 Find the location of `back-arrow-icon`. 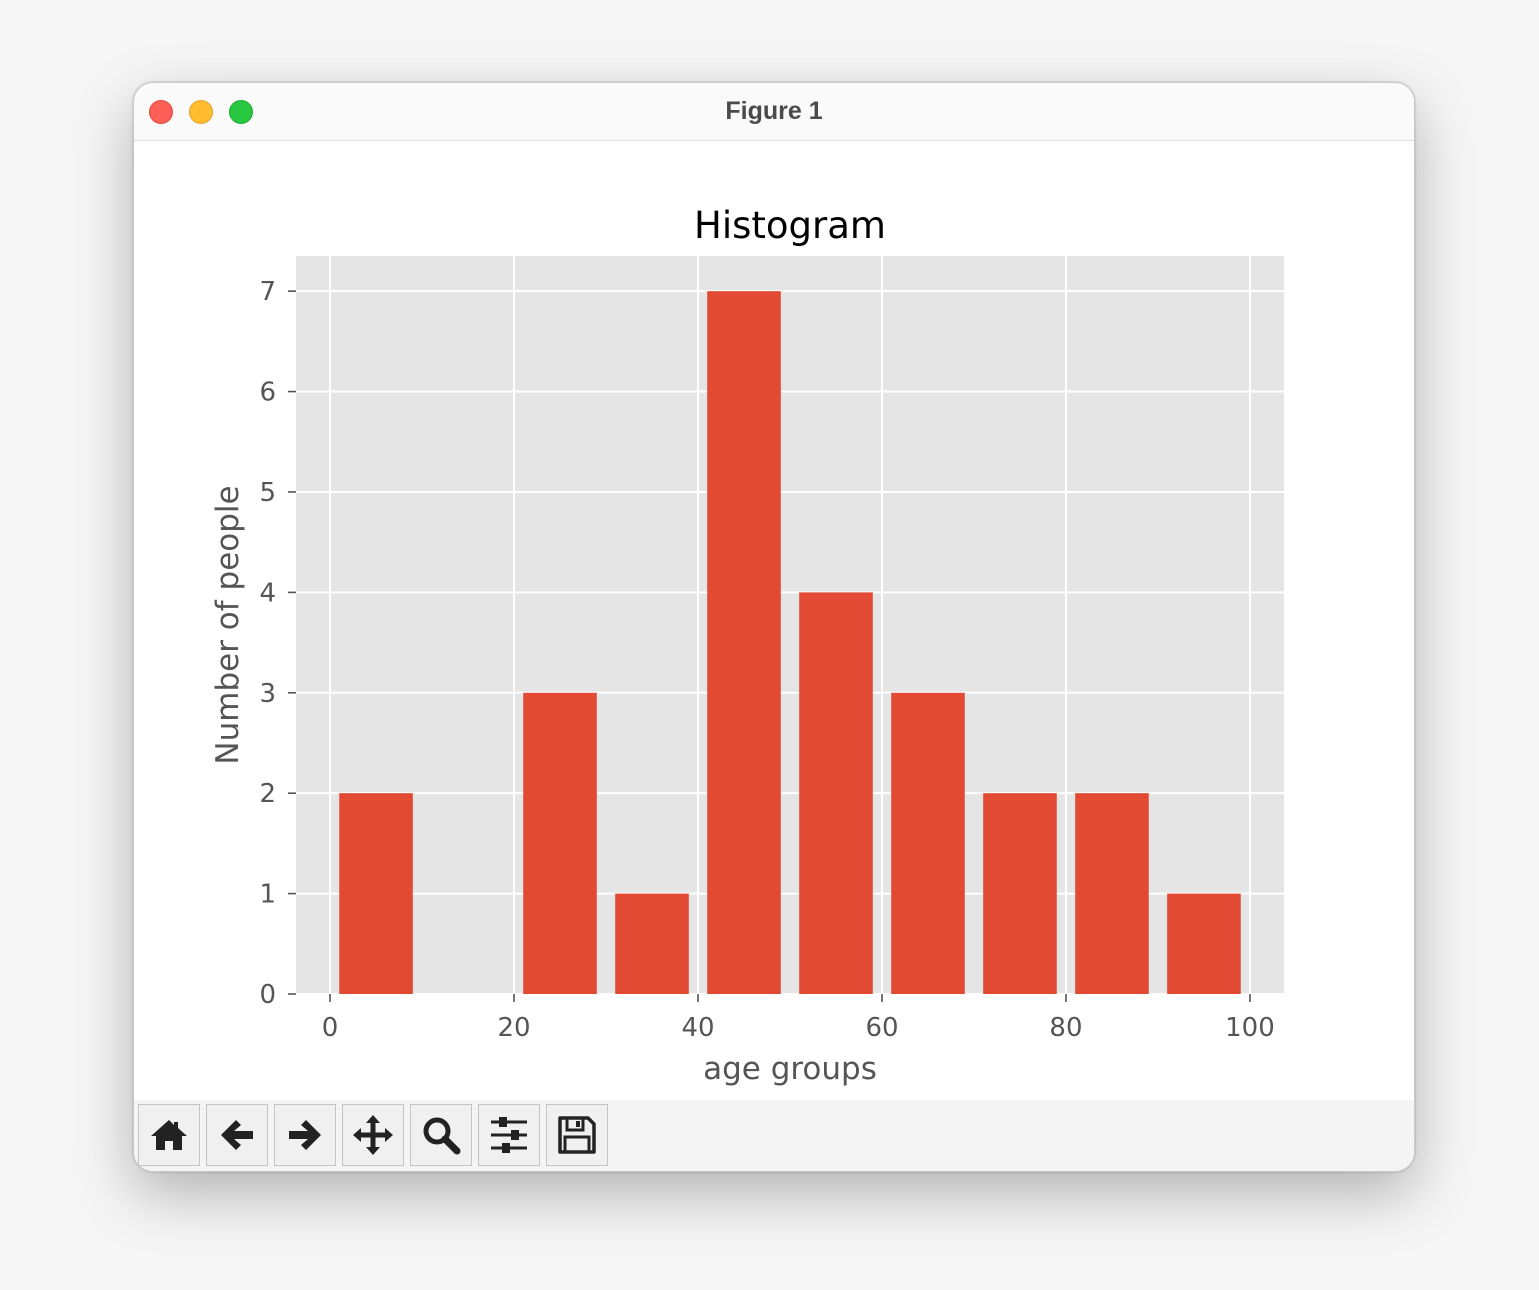

back-arrow-icon is located at coordinates (237, 1135).